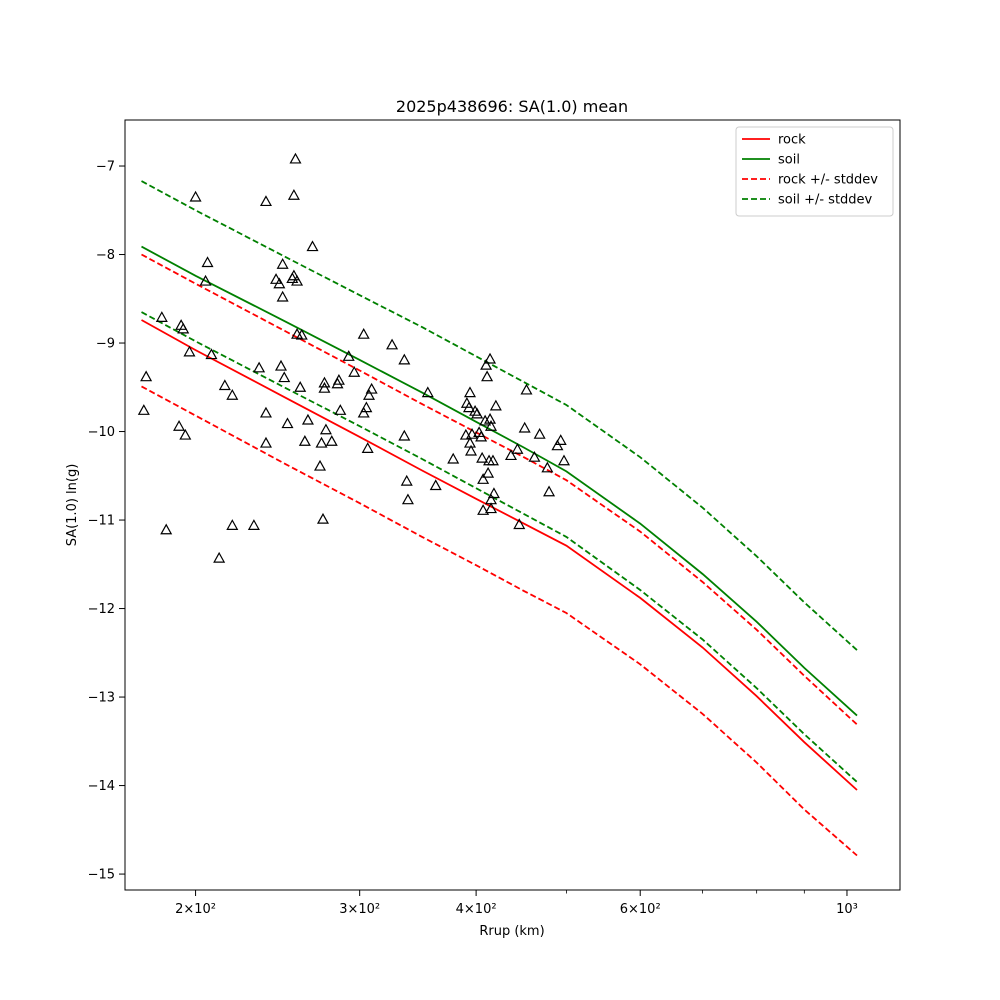 The image size is (1000, 1000). I want to click on x-axis: 2×10² 3×10² 4×10² 6×10² 10³, so click(516, 903).